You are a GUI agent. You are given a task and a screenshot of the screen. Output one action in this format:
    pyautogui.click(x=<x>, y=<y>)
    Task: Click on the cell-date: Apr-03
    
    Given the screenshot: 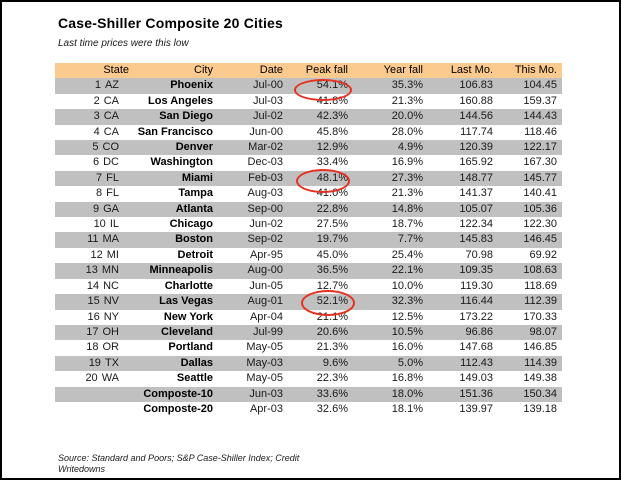 What is the action you would take?
    pyautogui.click(x=266, y=408)
    